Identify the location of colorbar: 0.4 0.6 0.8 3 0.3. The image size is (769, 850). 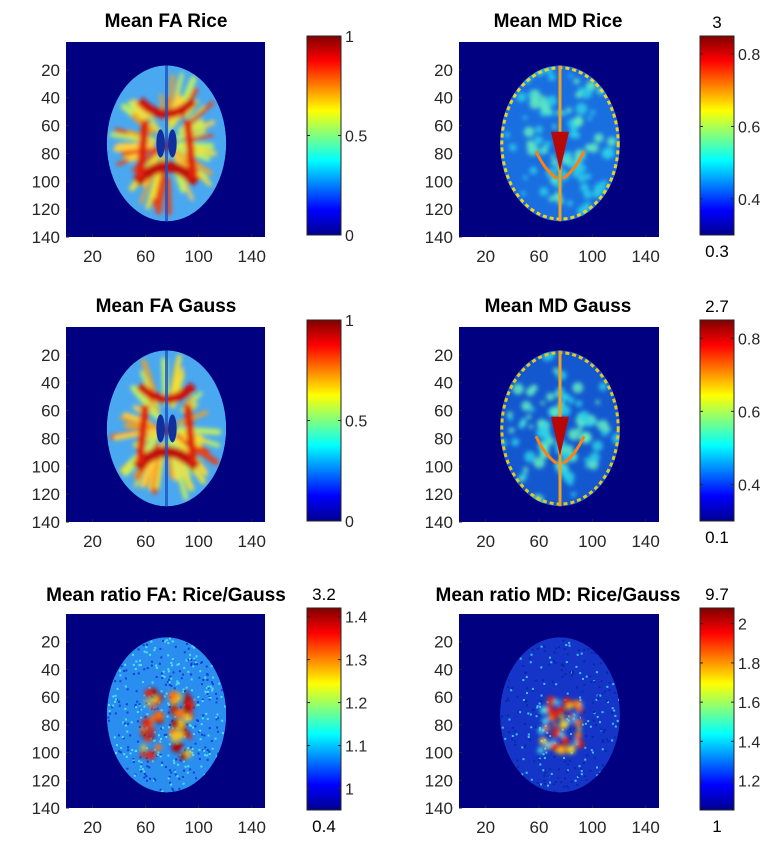
(729, 137).